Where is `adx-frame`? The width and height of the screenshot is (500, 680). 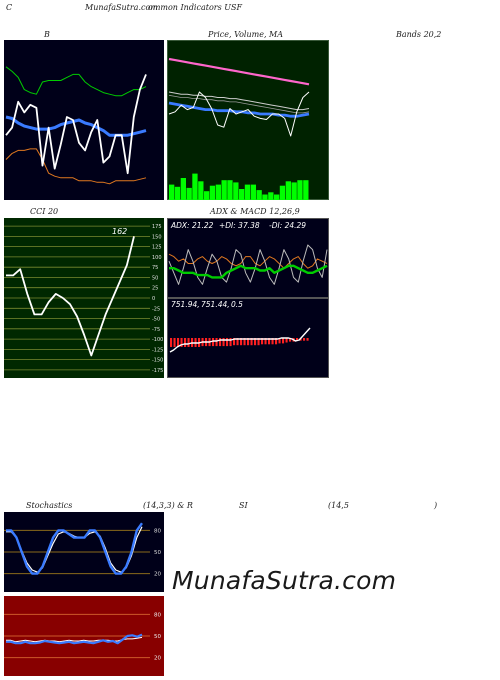 adx-frame is located at coordinates (248, 258).